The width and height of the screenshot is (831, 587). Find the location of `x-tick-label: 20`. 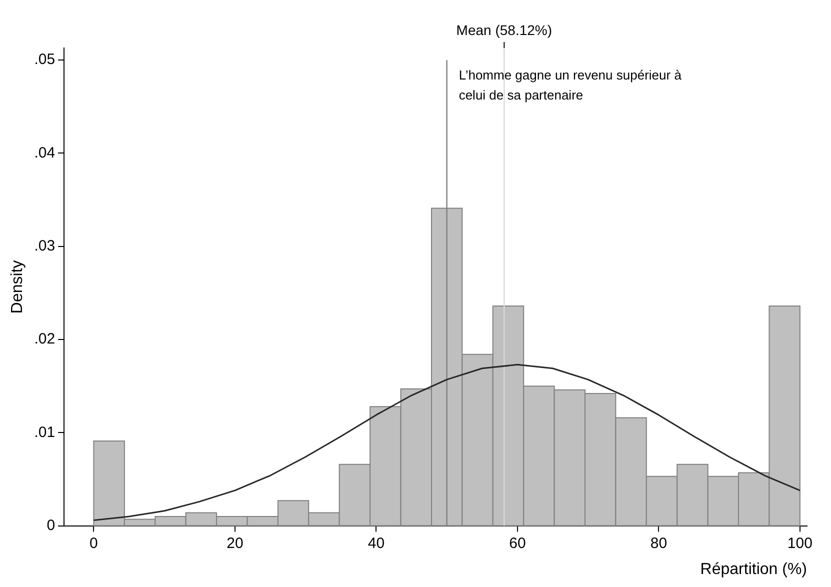

x-tick-label: 20 is located at coordinates (235, 543).